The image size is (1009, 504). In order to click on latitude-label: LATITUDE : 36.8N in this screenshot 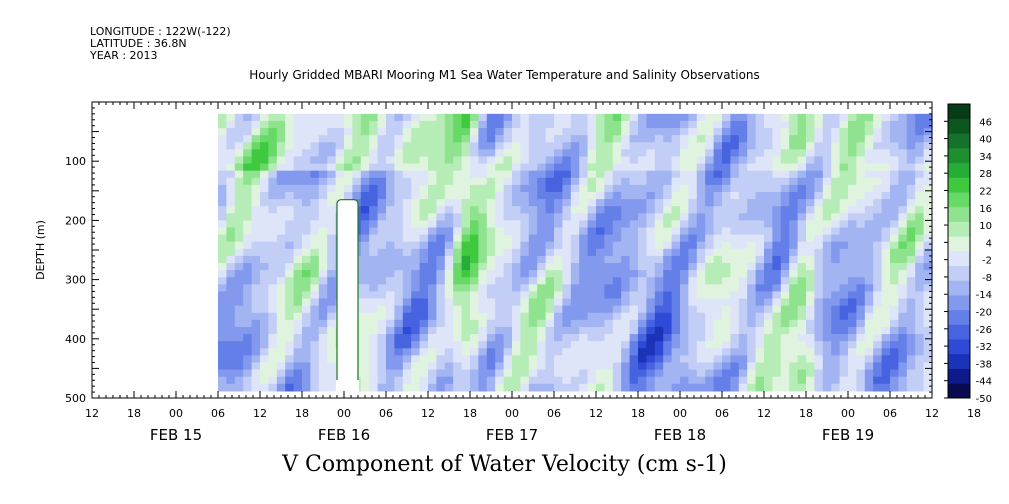, I will do `click(138, 43)`.